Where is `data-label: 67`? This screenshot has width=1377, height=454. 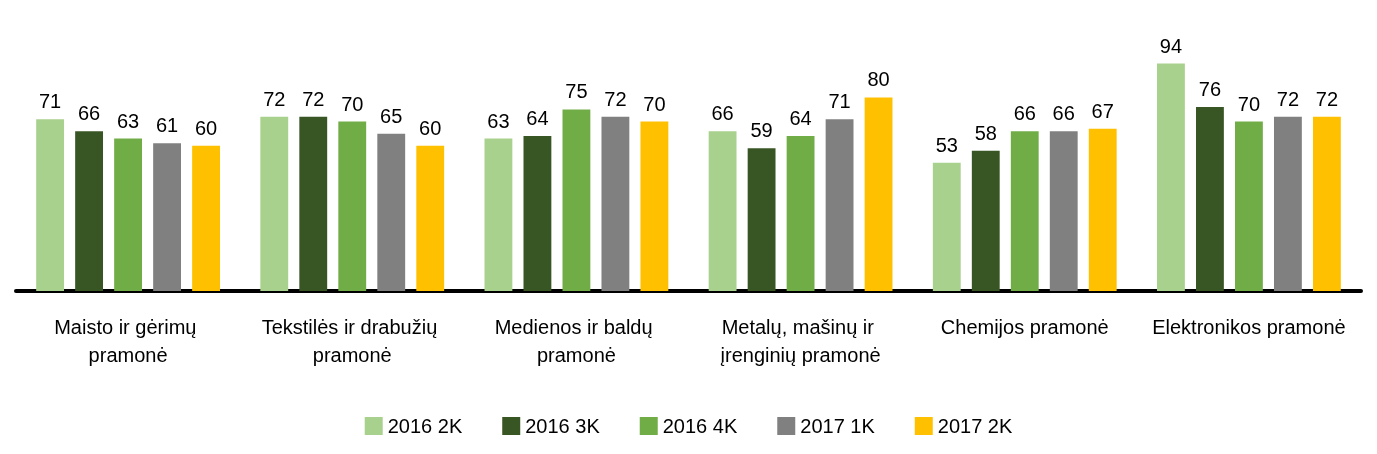 data-label: 67 is located at coordinates (1102, 110).